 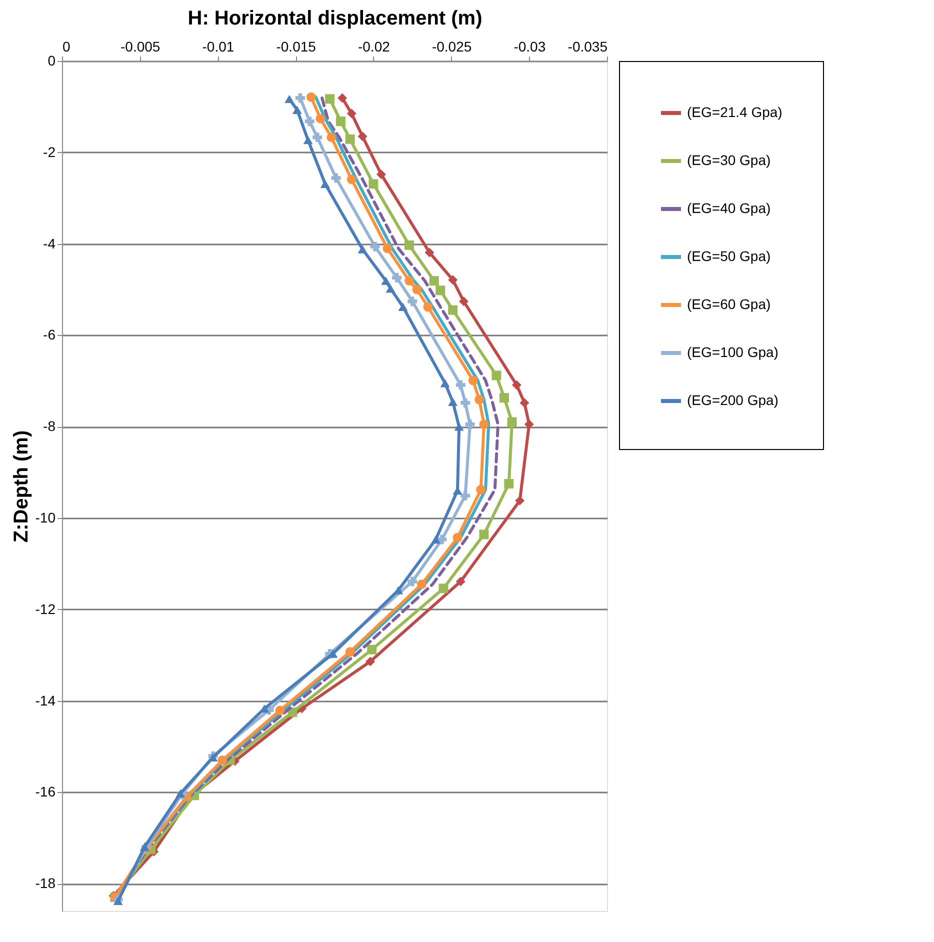 I want to click on y-tick-label: -14, so click(x=45, y=700).